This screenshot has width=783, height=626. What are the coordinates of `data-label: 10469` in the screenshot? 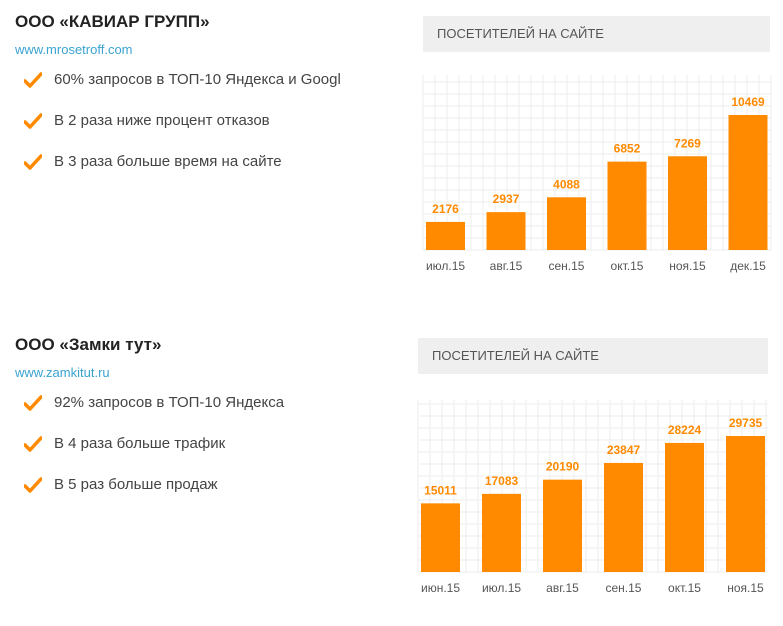 It's located at (748, 102).